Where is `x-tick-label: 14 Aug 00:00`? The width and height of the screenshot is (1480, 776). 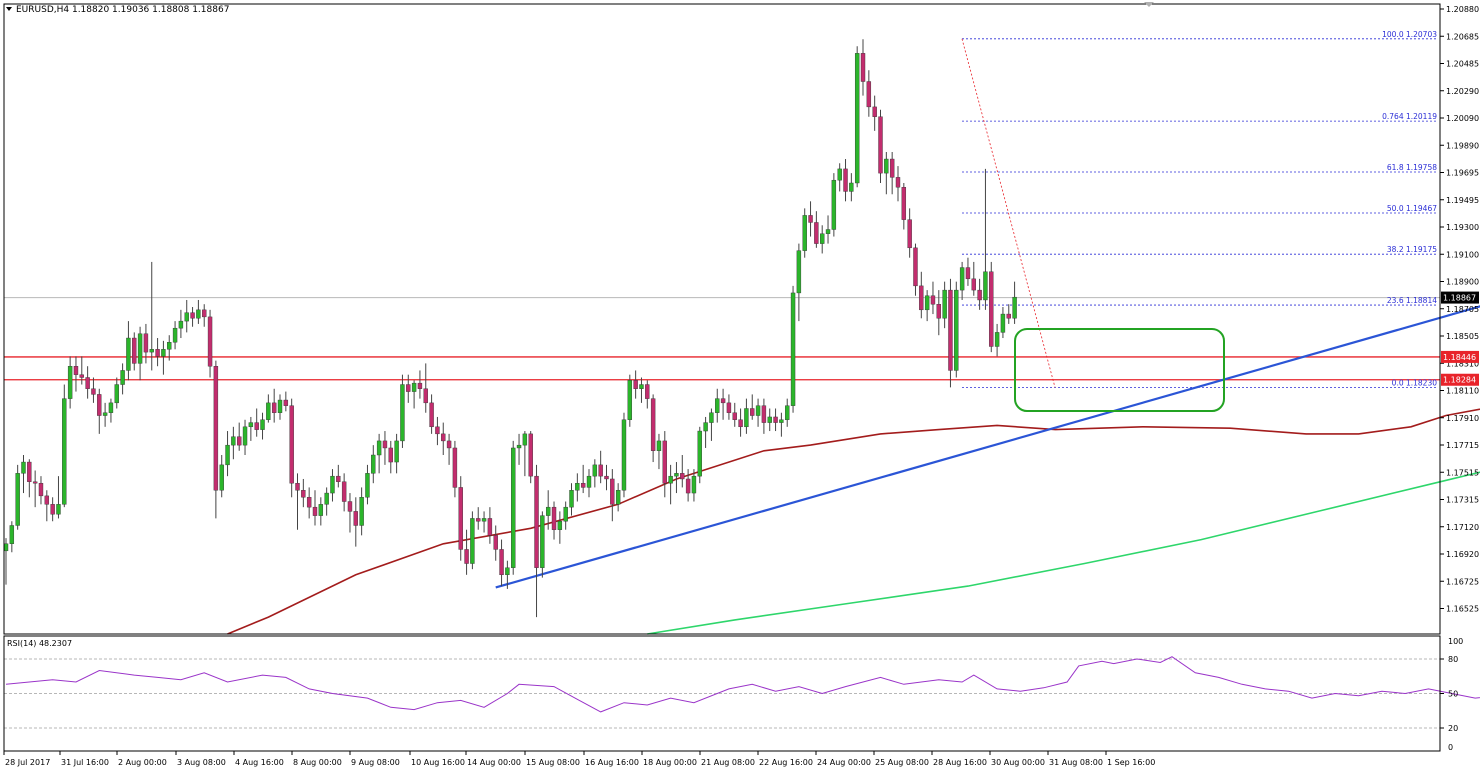 x-tick-label: 14 Aug 00:00 is located at coordinates (494, 762).